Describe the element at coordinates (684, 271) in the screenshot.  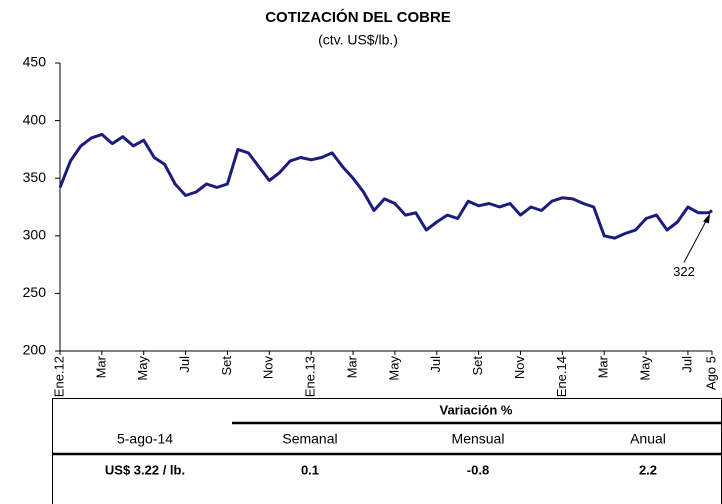
I see `annotation: 322` at that location.